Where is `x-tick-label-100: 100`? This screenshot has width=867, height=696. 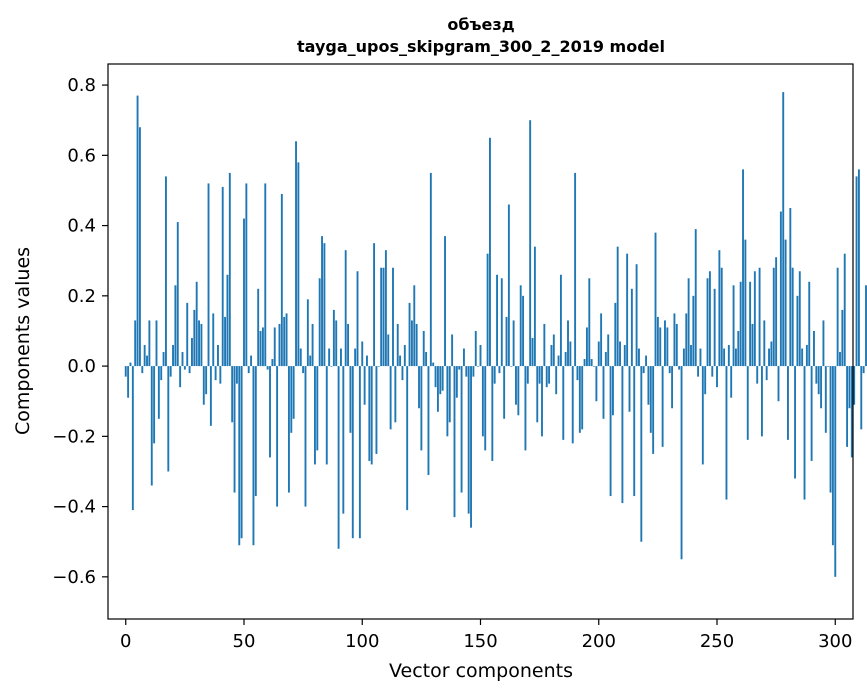 x-tick-label-100: 100 is located at coordinates (362, 641).